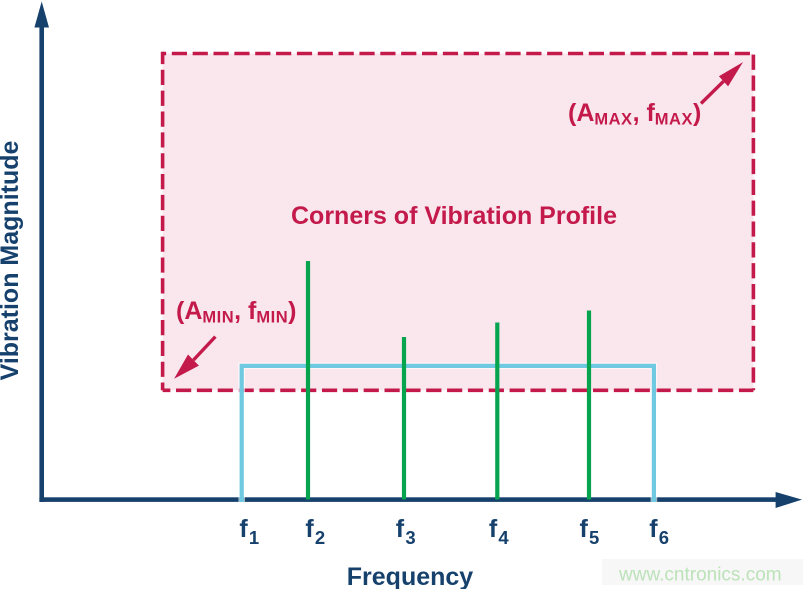 The width and height of the screenshot is (803, 589). Describe the element at coordinates (410, 576) in the screenshot. I see `svg-text: Frequency` at that location.